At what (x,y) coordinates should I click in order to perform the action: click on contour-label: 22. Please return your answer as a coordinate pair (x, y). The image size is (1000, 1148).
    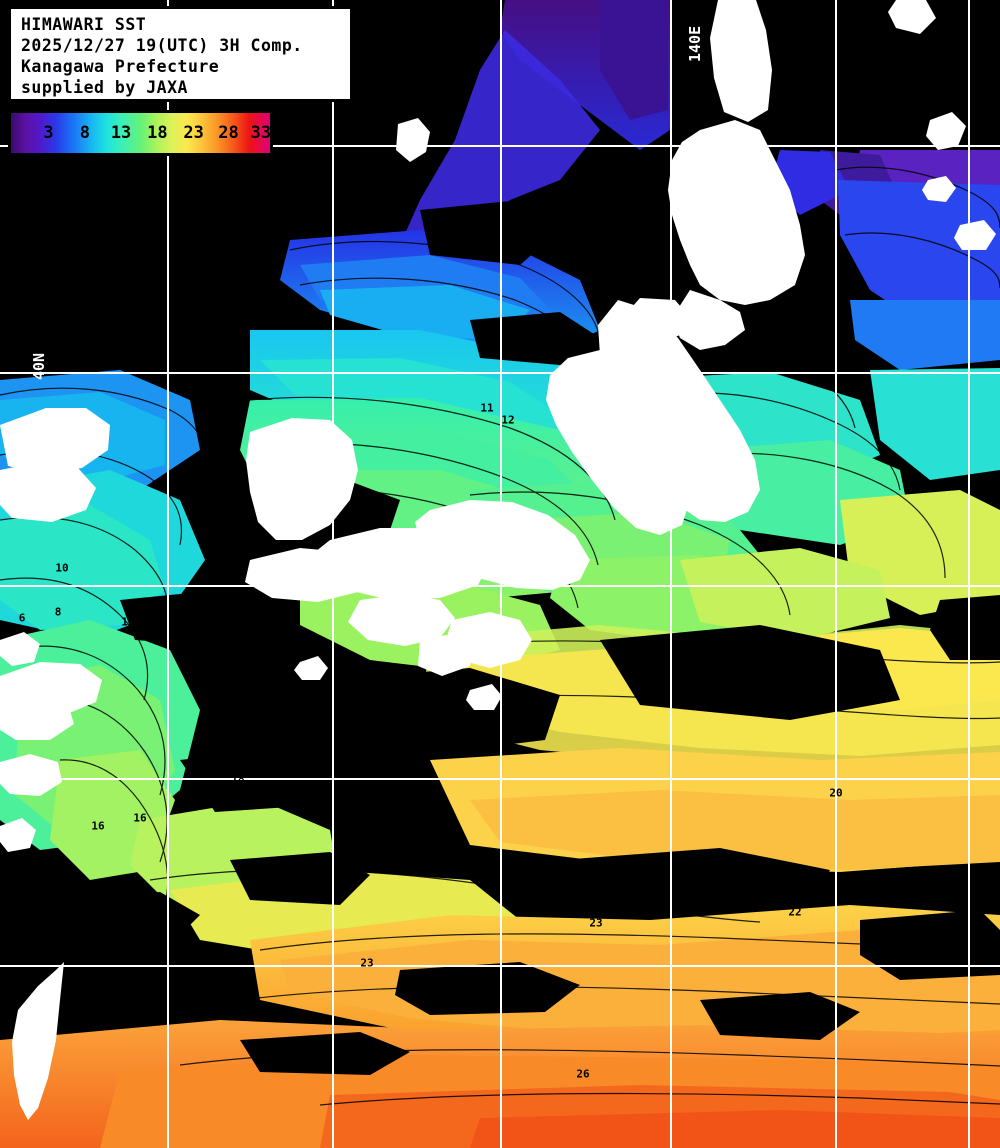
    Looking at the image, I should click on (795, 912).